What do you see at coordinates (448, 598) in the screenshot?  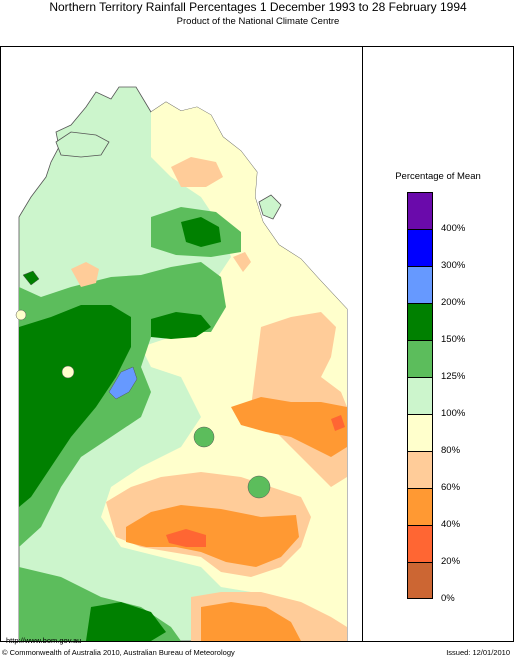 I see `legend-tick-label: 0%` at bounding box center [448, 598].